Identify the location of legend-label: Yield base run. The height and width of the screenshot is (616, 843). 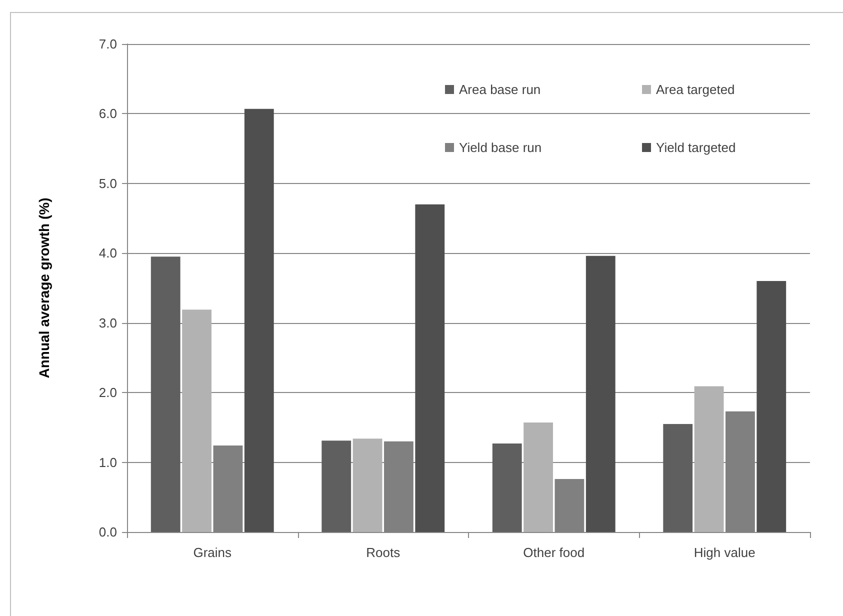
(500, 147).